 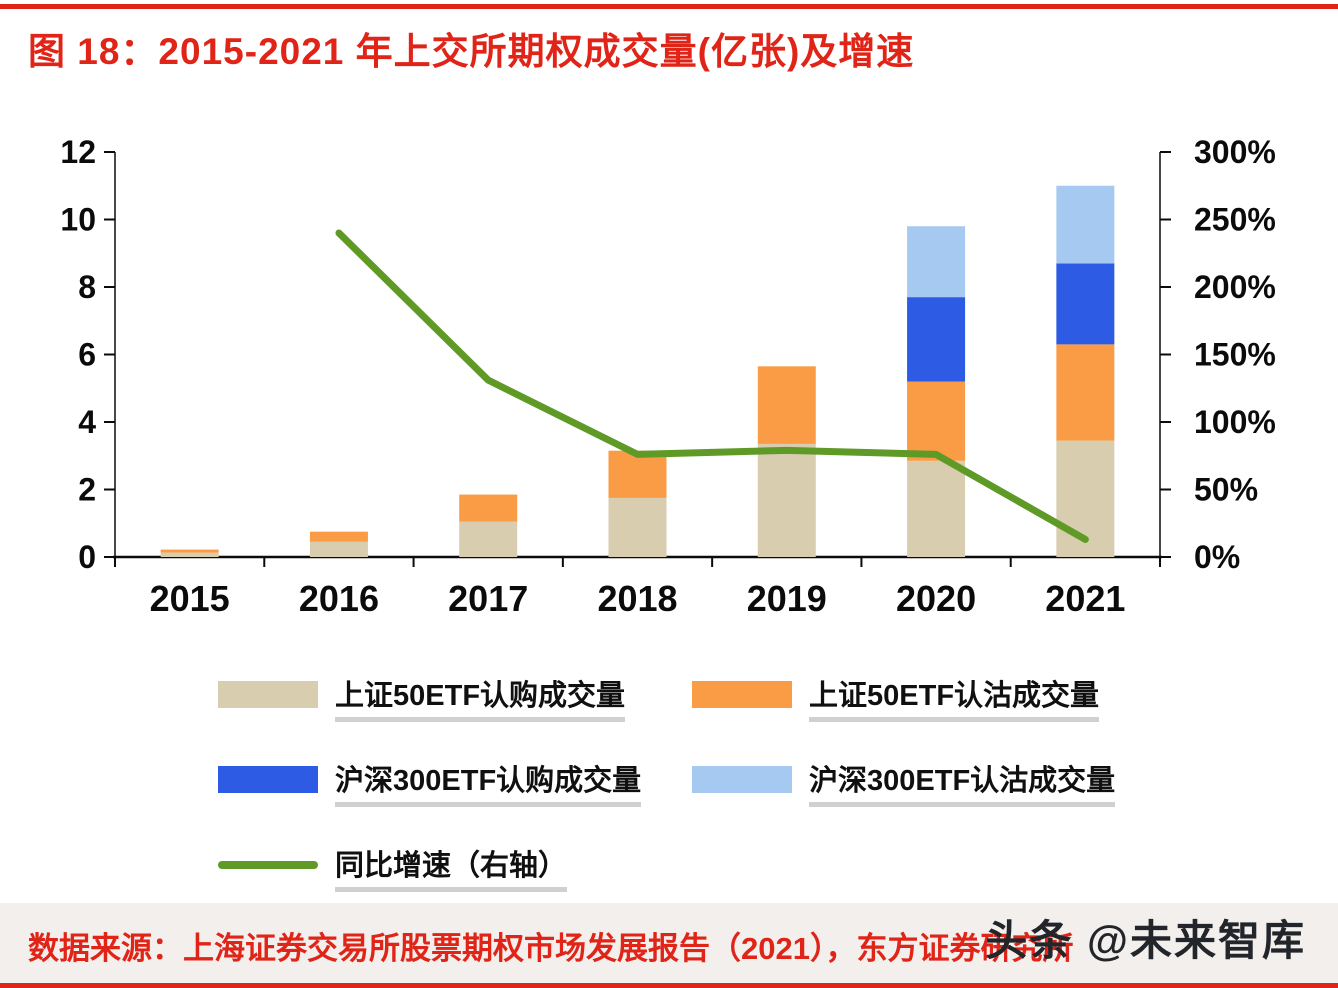 What do you see at coordinates (1145, 940) in the screenshot?
I see `watermark: 头条 @未来智库` at bounding box center [1145, 940].